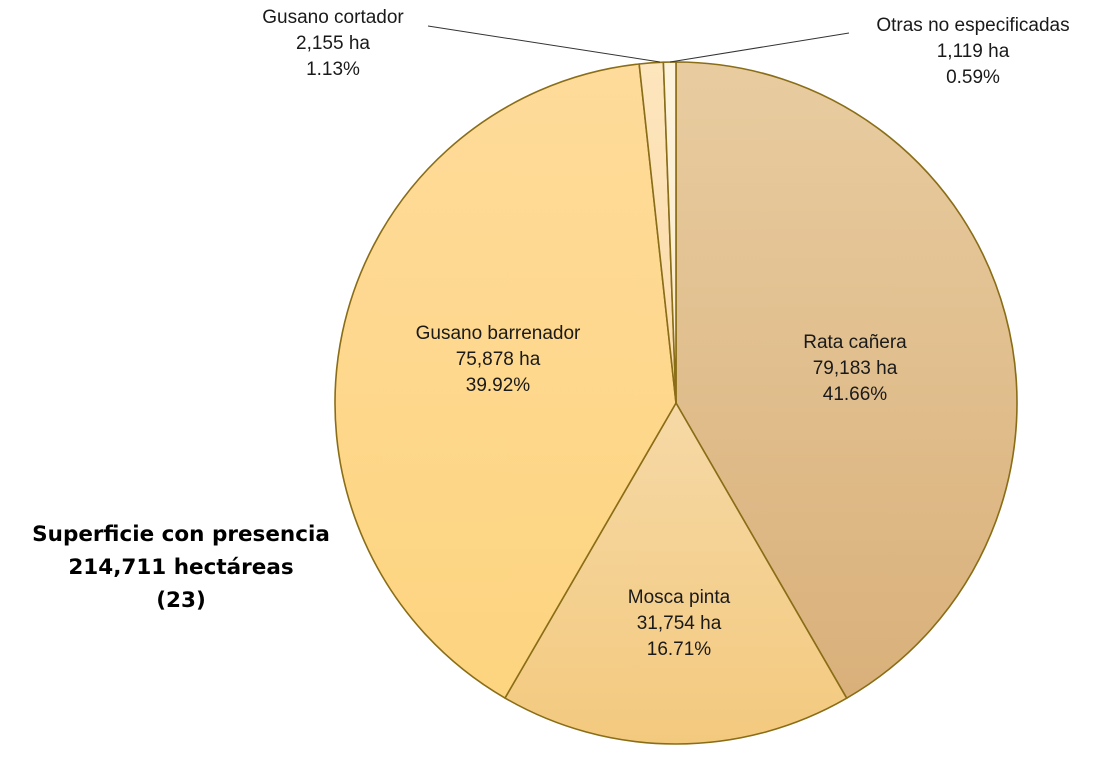 The width and height of the screenshot is (1108, 758). What do you see at coordinates (855, 368) in the screenshot?
I see `slice-label-value-rata-ca-era: 79,183 ha` at bounding box center [855, 368].